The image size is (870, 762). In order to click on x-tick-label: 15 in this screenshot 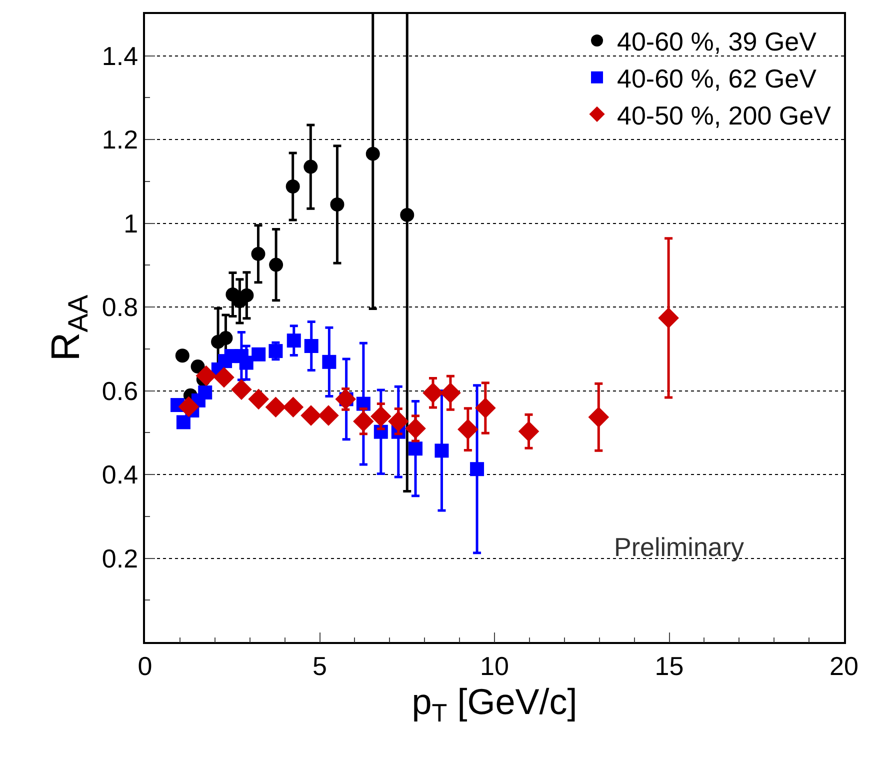, I will do `click(669, 665)`.